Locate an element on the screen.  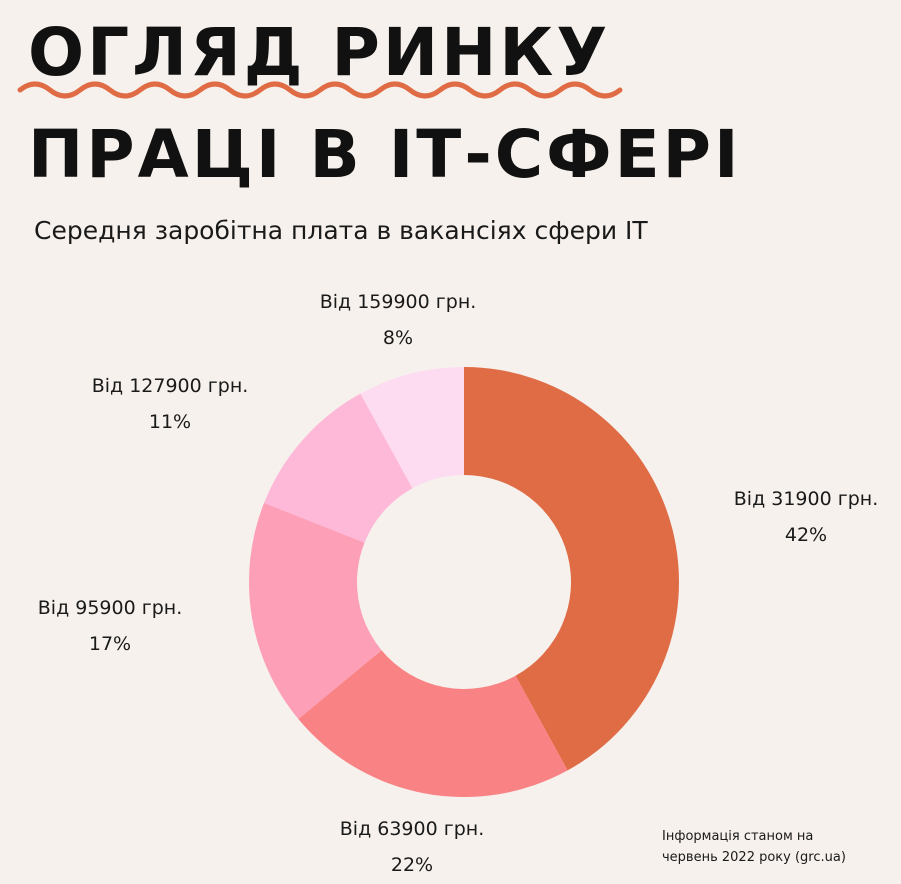
slice-label-text: Від 159900 грн. is located at coordinates (398, 302).